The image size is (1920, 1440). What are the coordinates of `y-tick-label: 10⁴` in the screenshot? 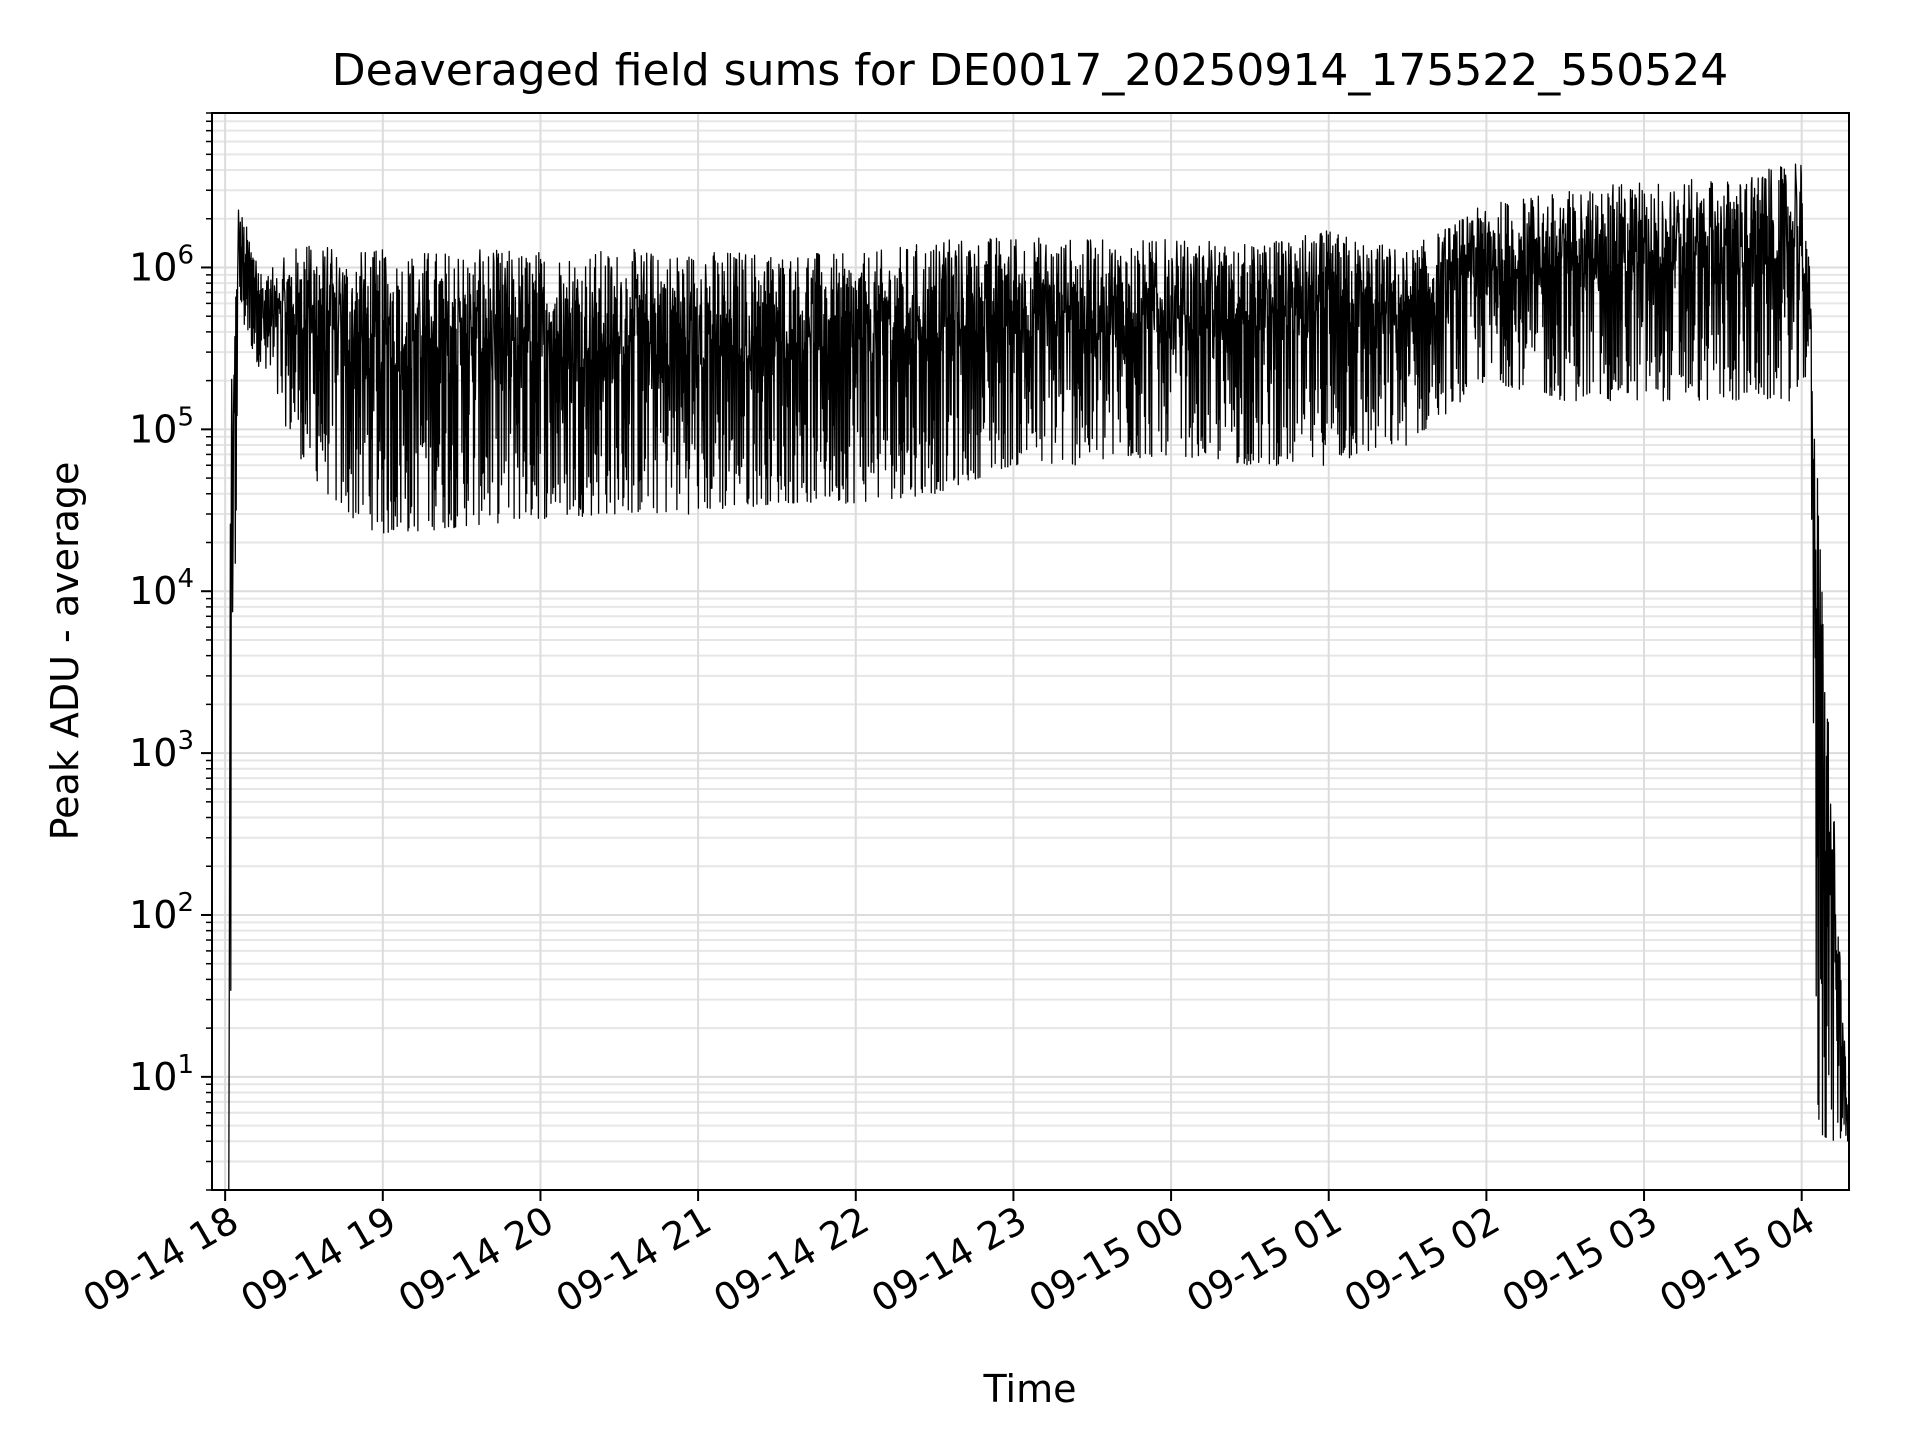 It's located at (161, 588).